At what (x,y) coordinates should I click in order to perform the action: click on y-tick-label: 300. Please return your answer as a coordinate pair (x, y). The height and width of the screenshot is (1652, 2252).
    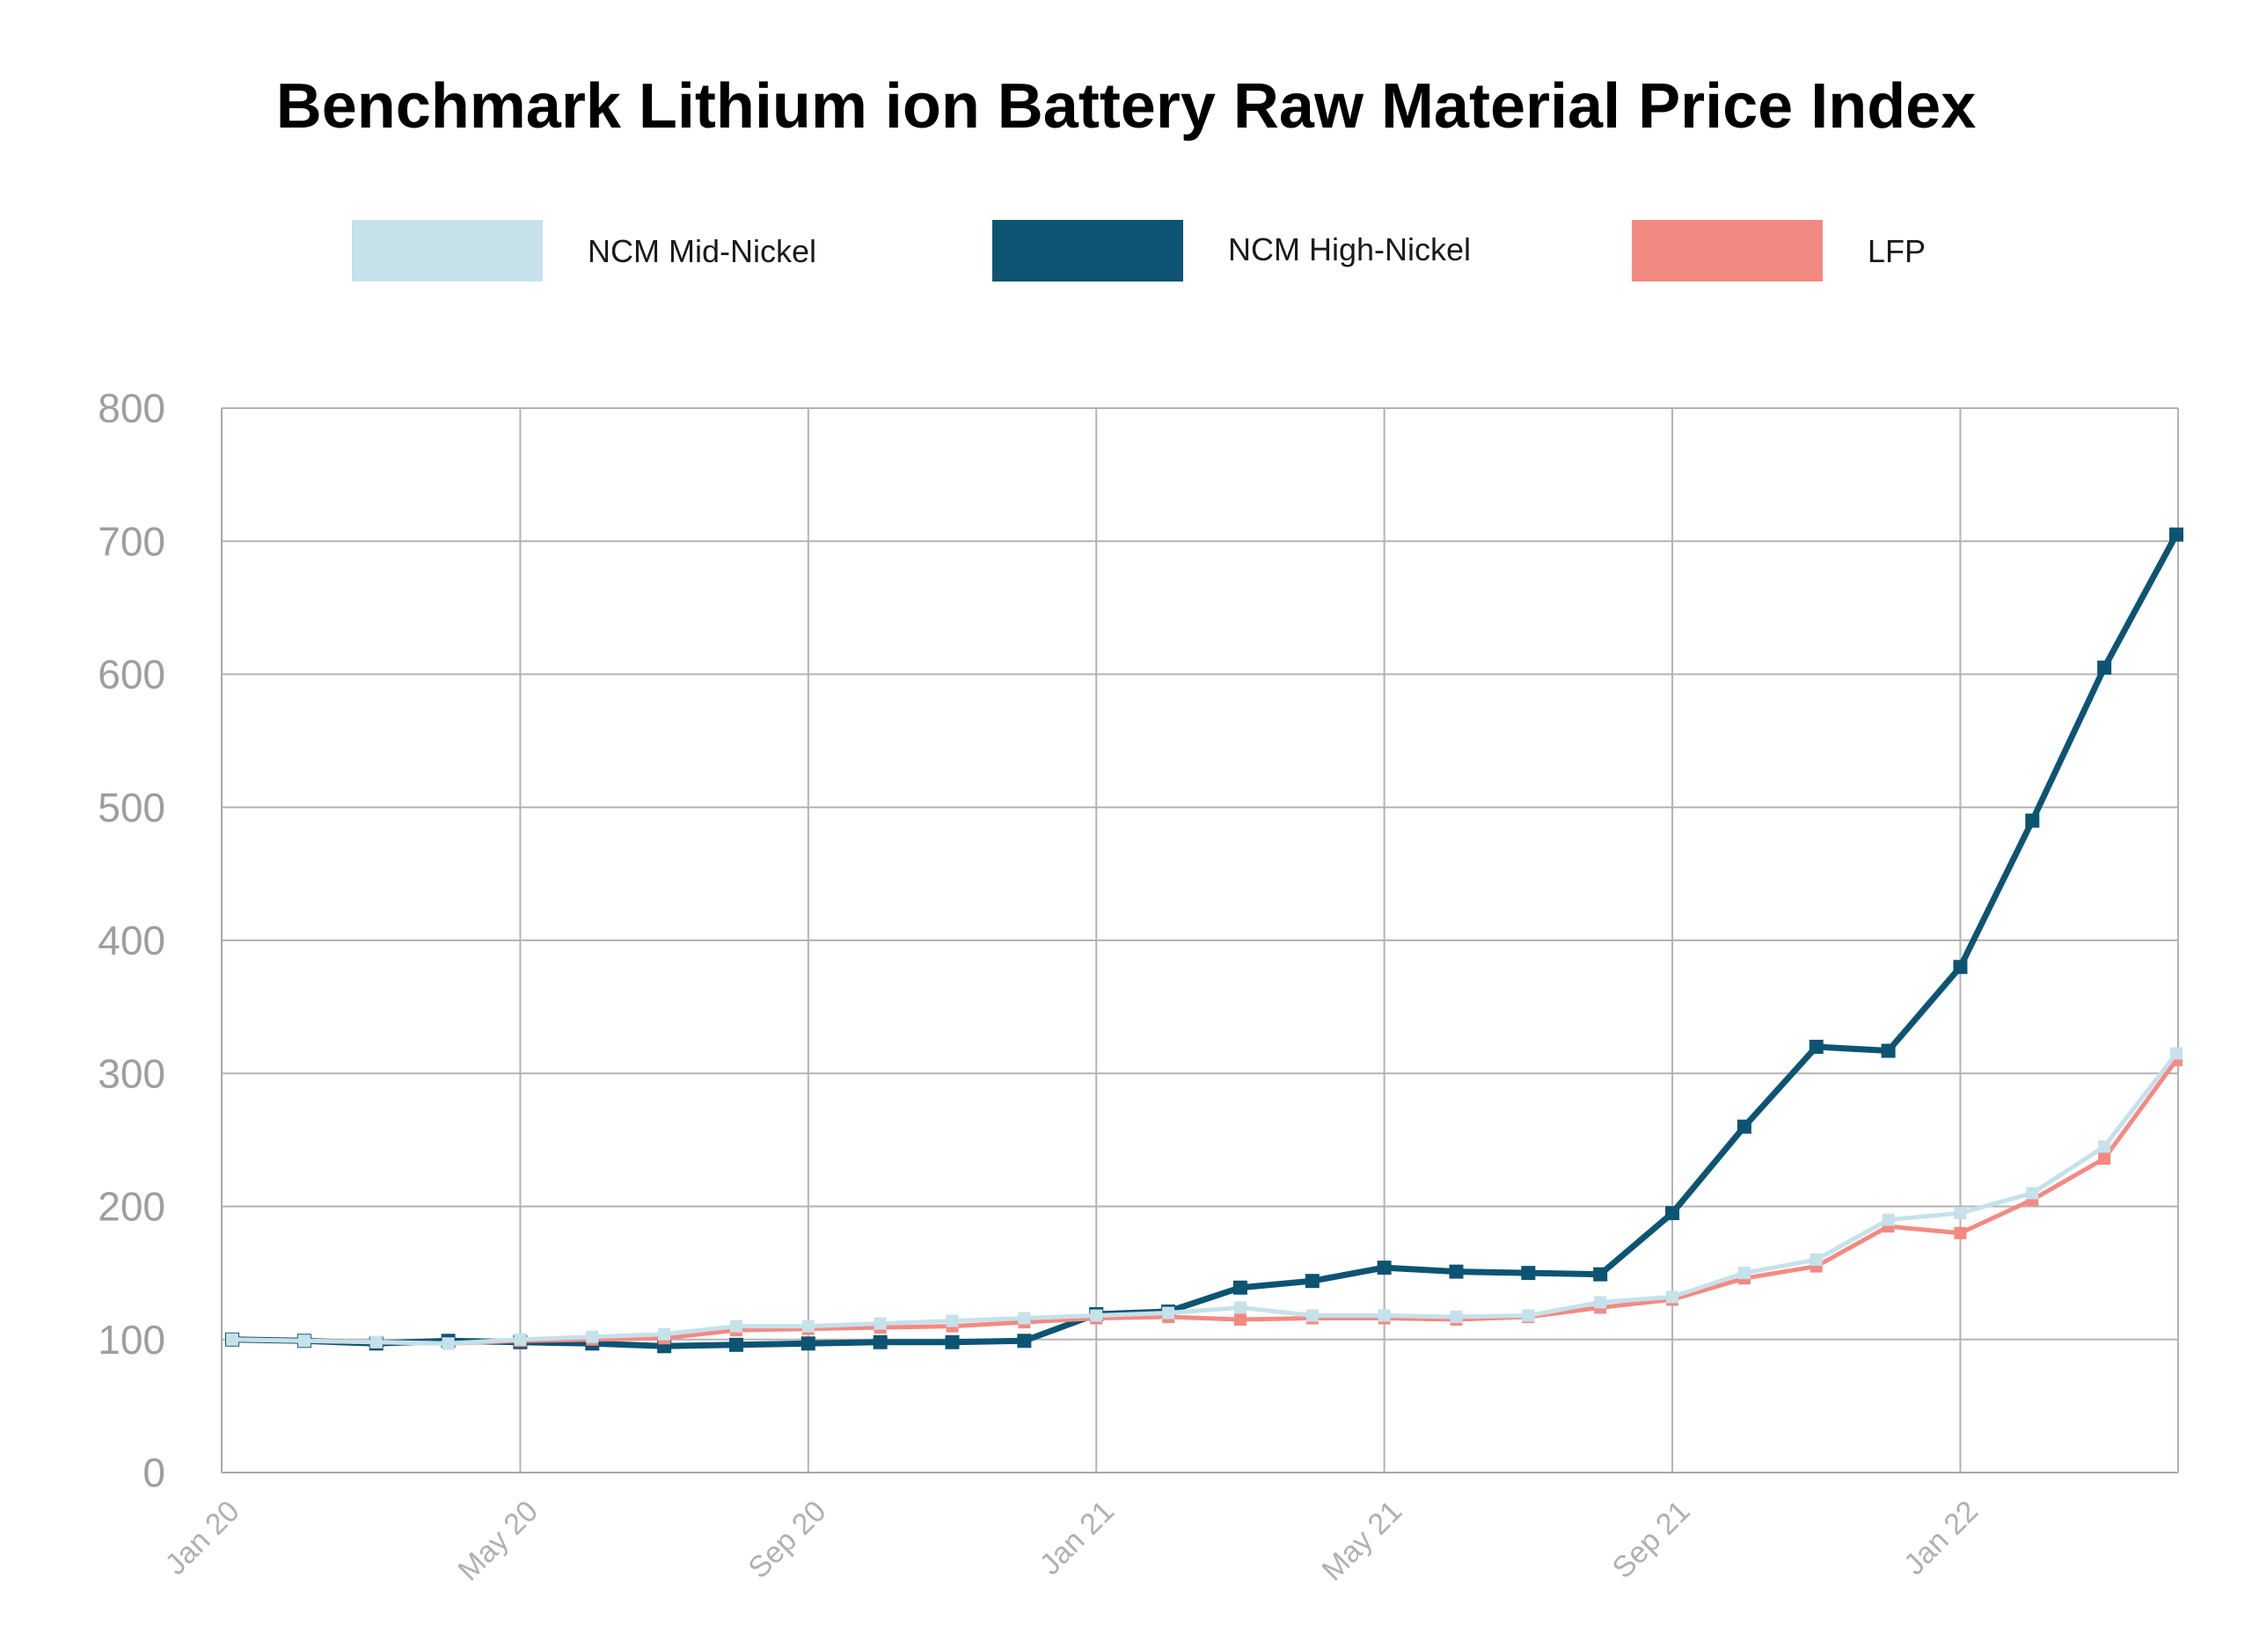
    Looking at the image, I should click on (131, 1073).